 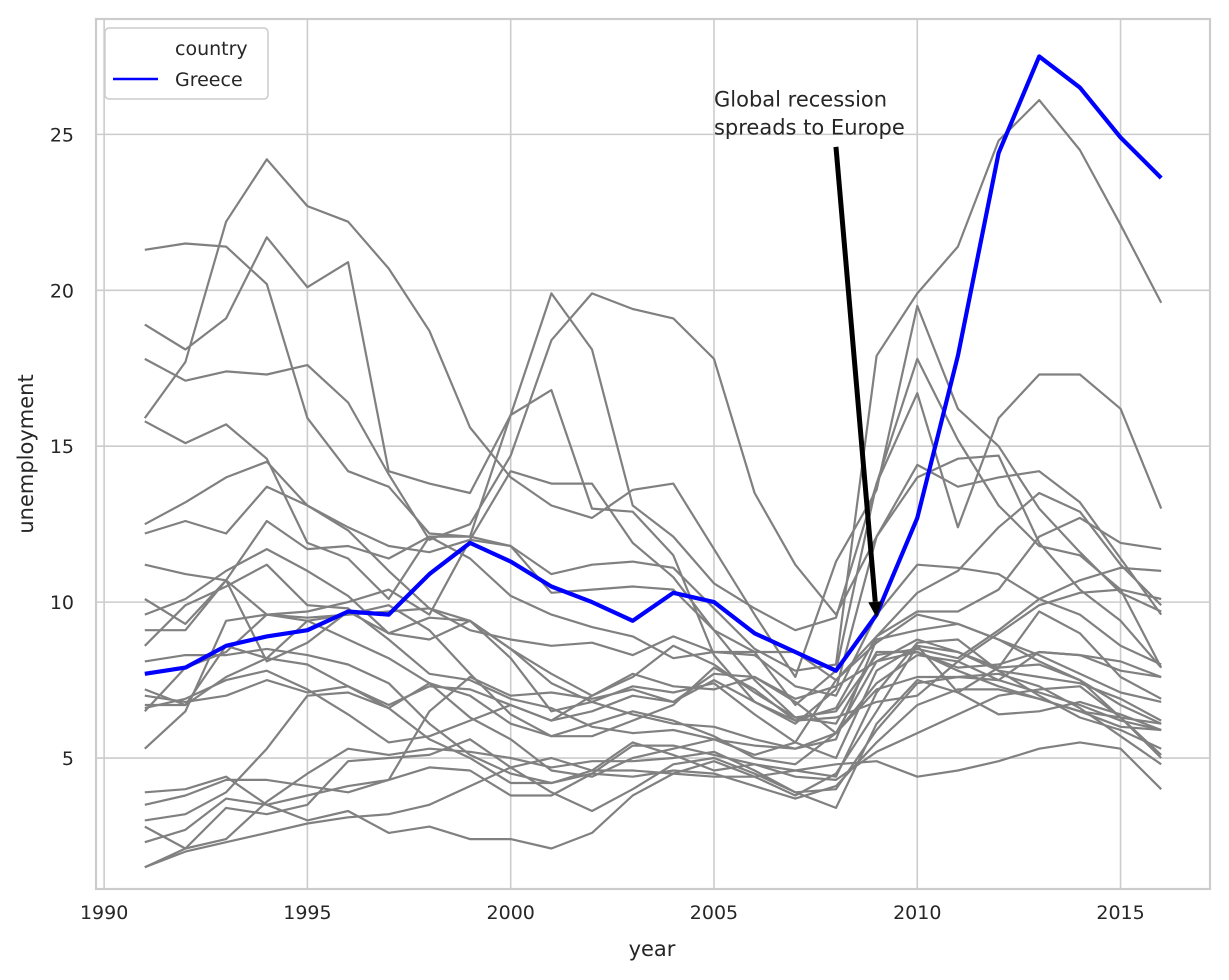 What do you see at coordinates (62, 291) in the screenshot?
I see `y-tick-label: 20` at bounding box center [62, 291].